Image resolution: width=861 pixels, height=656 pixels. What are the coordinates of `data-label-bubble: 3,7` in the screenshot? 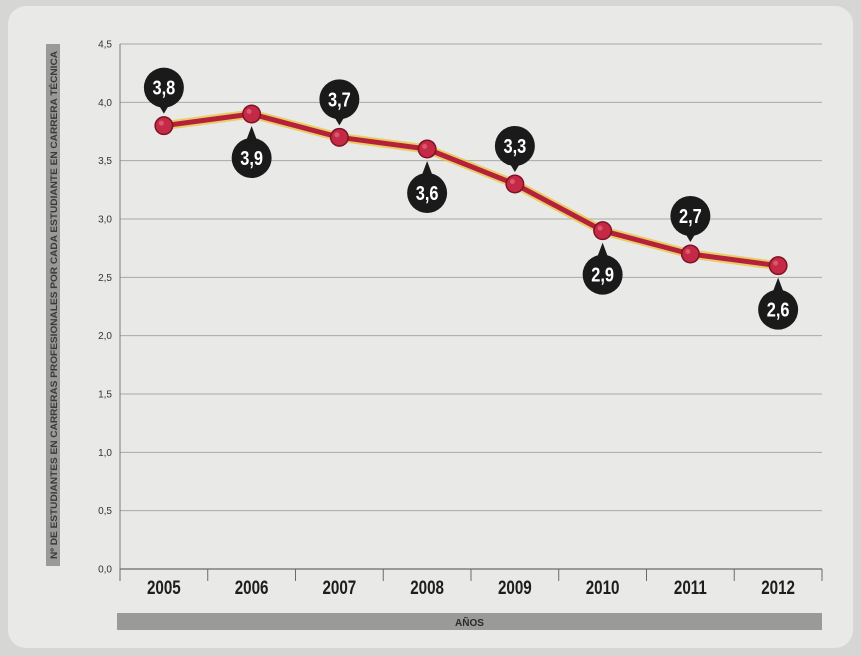 It's located at (339, 102).